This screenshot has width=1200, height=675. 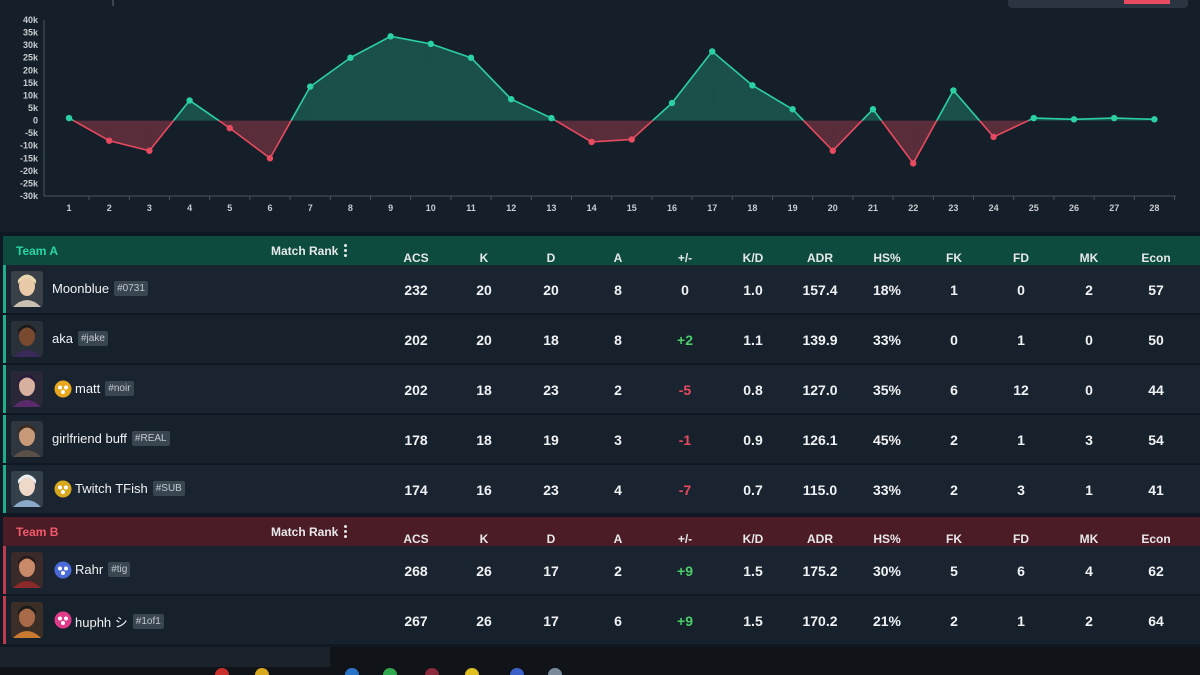 I want to click on player-name: Rahr, so click(x=89, y=569).